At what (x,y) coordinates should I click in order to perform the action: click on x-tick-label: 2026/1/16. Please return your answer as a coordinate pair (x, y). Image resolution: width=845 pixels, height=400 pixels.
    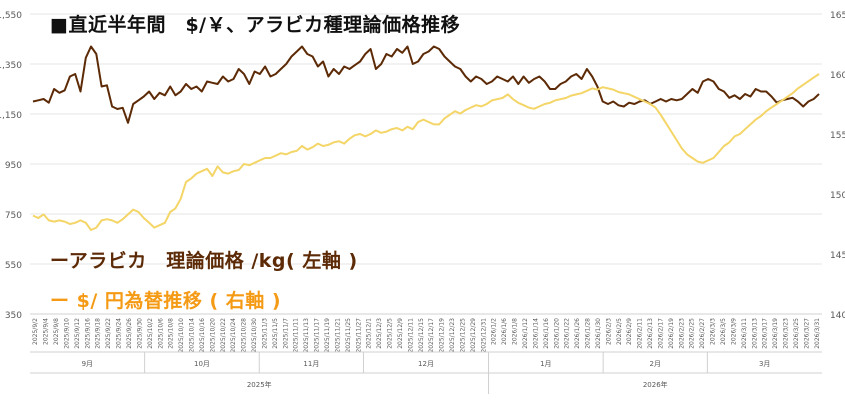
    Looking at the image, I should click on (546, 333).